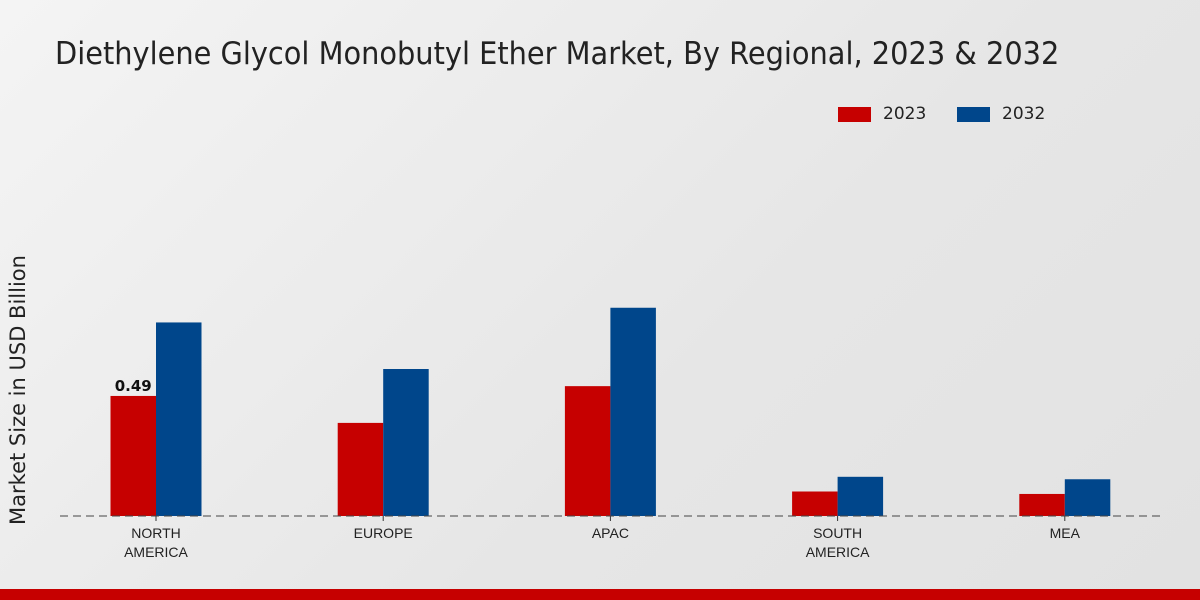 The width and height of the screenshot is (1200, 600). I want to click on legend-swatch-2032, so click(973, 114).